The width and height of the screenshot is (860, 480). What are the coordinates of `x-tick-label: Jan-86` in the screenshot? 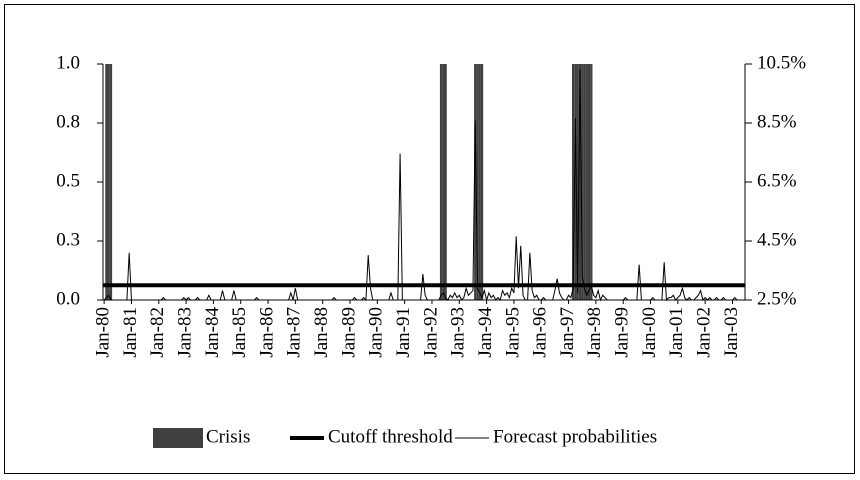 It's located at (266, 332).